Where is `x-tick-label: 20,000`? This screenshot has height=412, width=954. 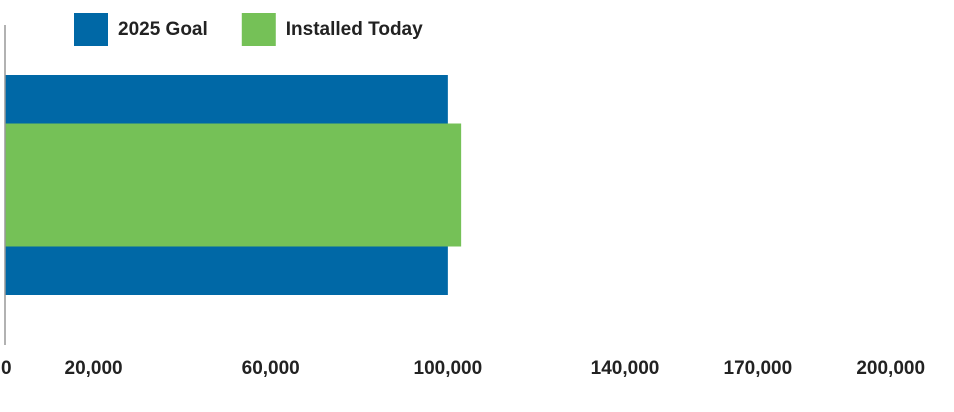 x-tick-label: 20,000 is located at coordinates (94, 368).